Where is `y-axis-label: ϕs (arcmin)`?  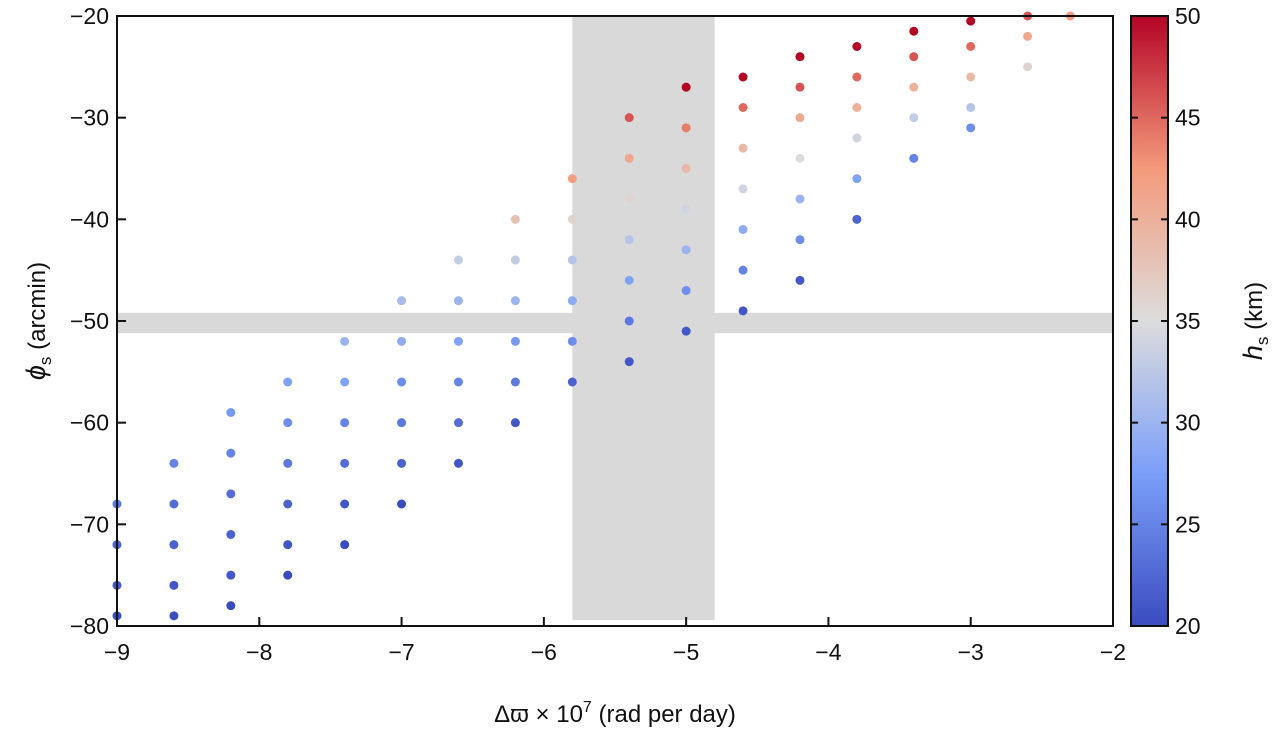
y-axis-label: ϕs (arcmin) is located at coordinates (38, 321).